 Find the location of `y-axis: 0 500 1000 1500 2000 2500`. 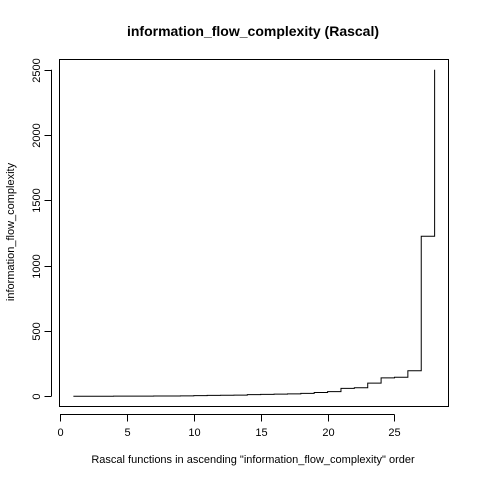

y-axis: 0 500 1000 1500 2000 2500 is located at coordinates (41, 229).